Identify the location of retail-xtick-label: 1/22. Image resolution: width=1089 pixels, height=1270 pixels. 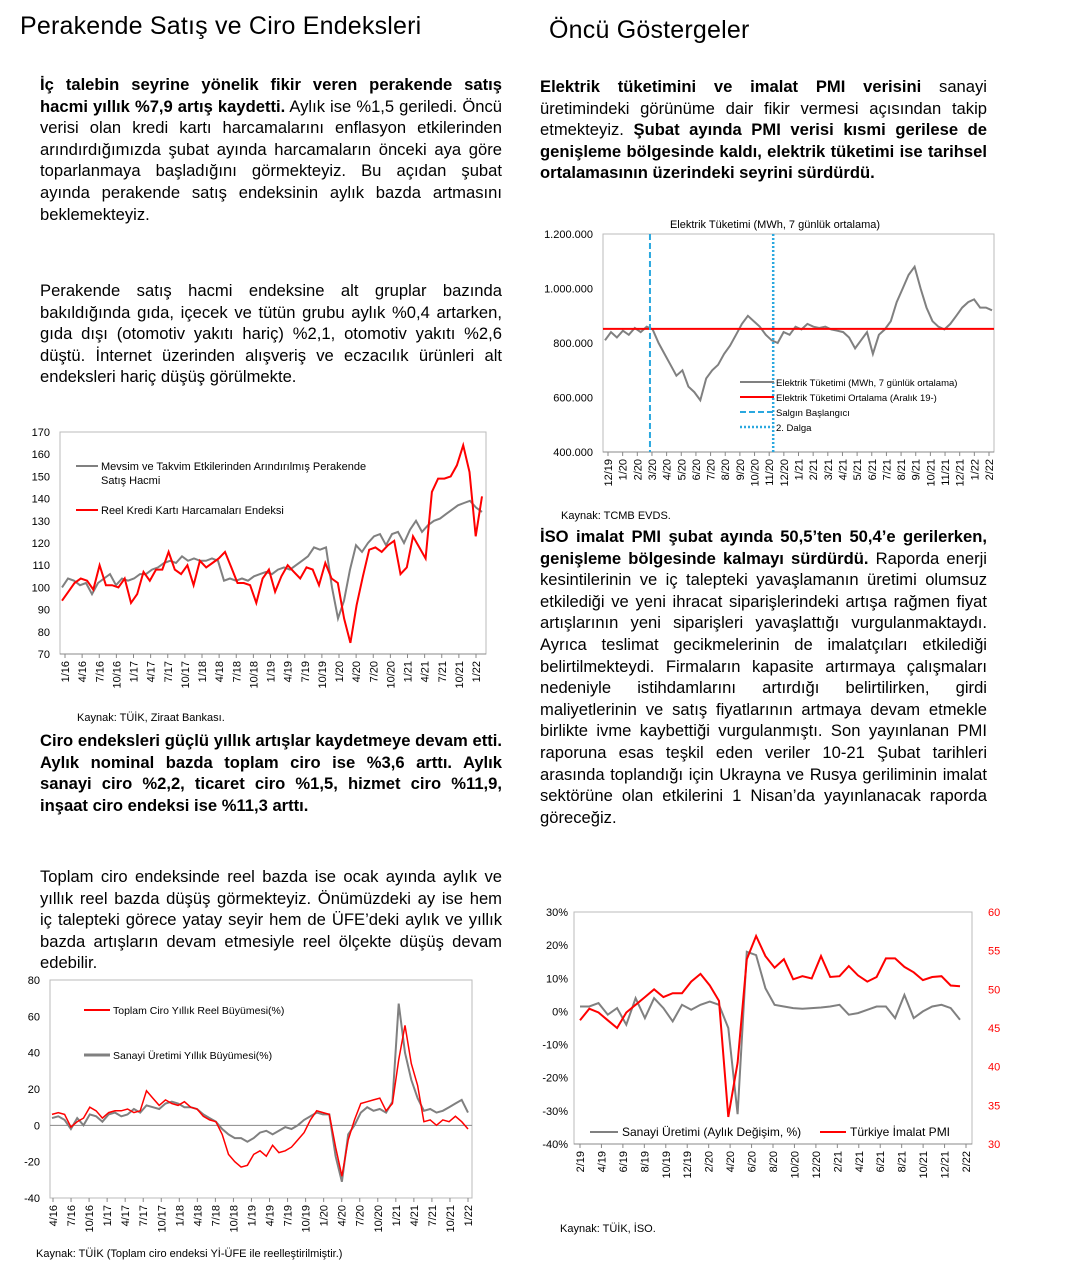
(477, 671).